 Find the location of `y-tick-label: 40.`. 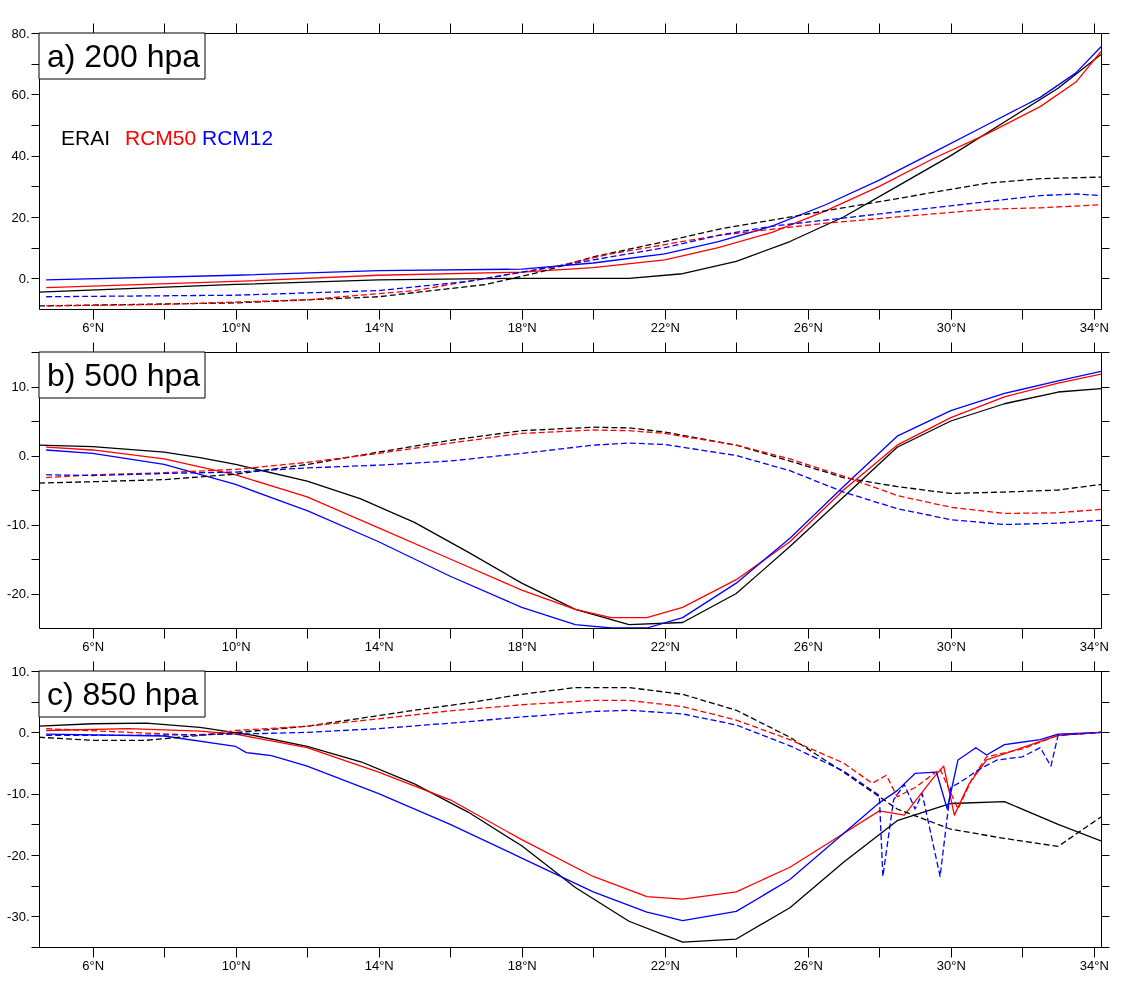

y-tick-label: 40. is located at coordinates (20, 156).